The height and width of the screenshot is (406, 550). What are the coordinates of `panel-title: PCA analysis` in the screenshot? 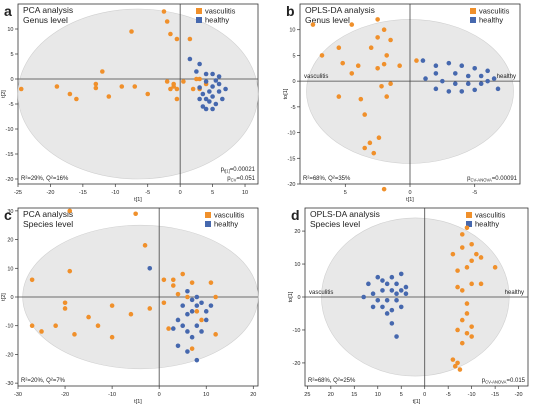 It's located at (48, 10).